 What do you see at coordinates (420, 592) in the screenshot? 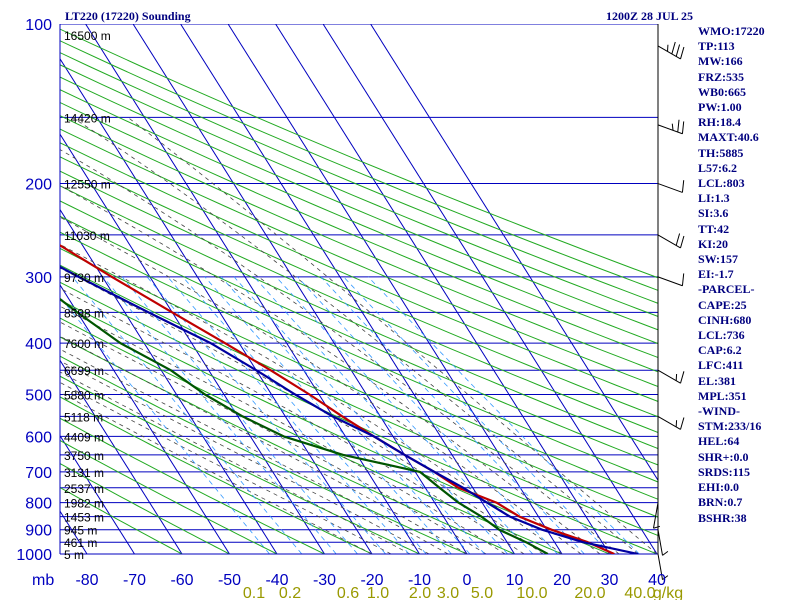
I see `mixing-ratio-label: 2.0` at bounding box center [420, 592].